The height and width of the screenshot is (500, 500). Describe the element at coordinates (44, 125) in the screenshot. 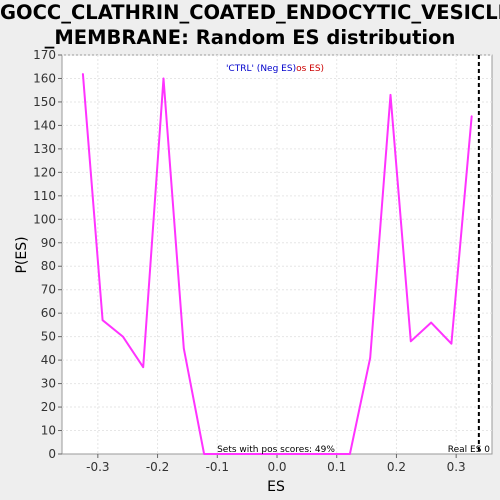

I see `y-tick-label: 140` at that location.